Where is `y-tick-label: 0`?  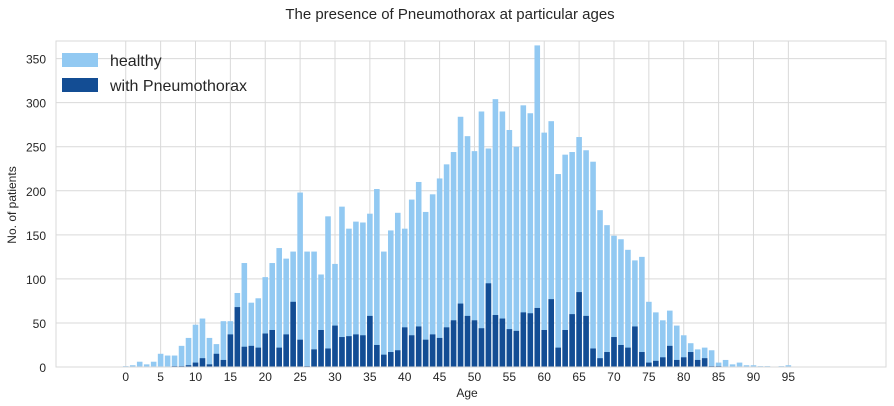
y-tick-label: 0 is located at coordinates (42, 368).